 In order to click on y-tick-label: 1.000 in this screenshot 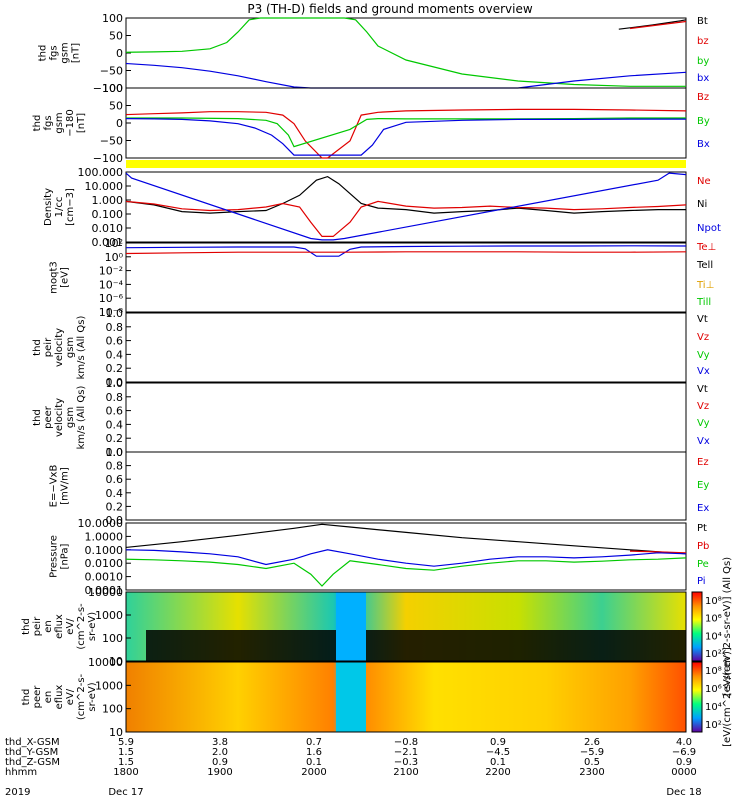, I will do `click(108, 200)`.